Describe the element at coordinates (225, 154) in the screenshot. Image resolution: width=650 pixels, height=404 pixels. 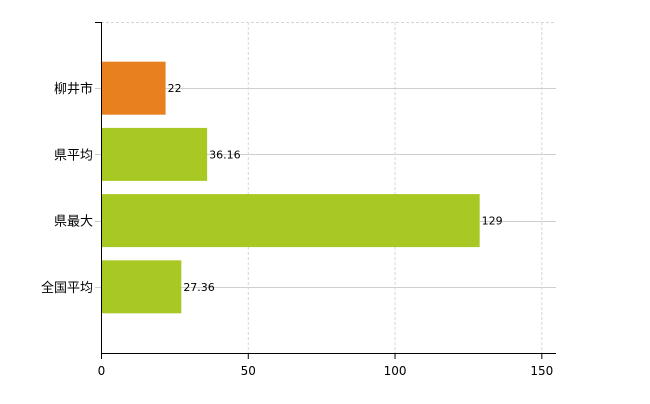
I see `data-label: 36.16` at that location.